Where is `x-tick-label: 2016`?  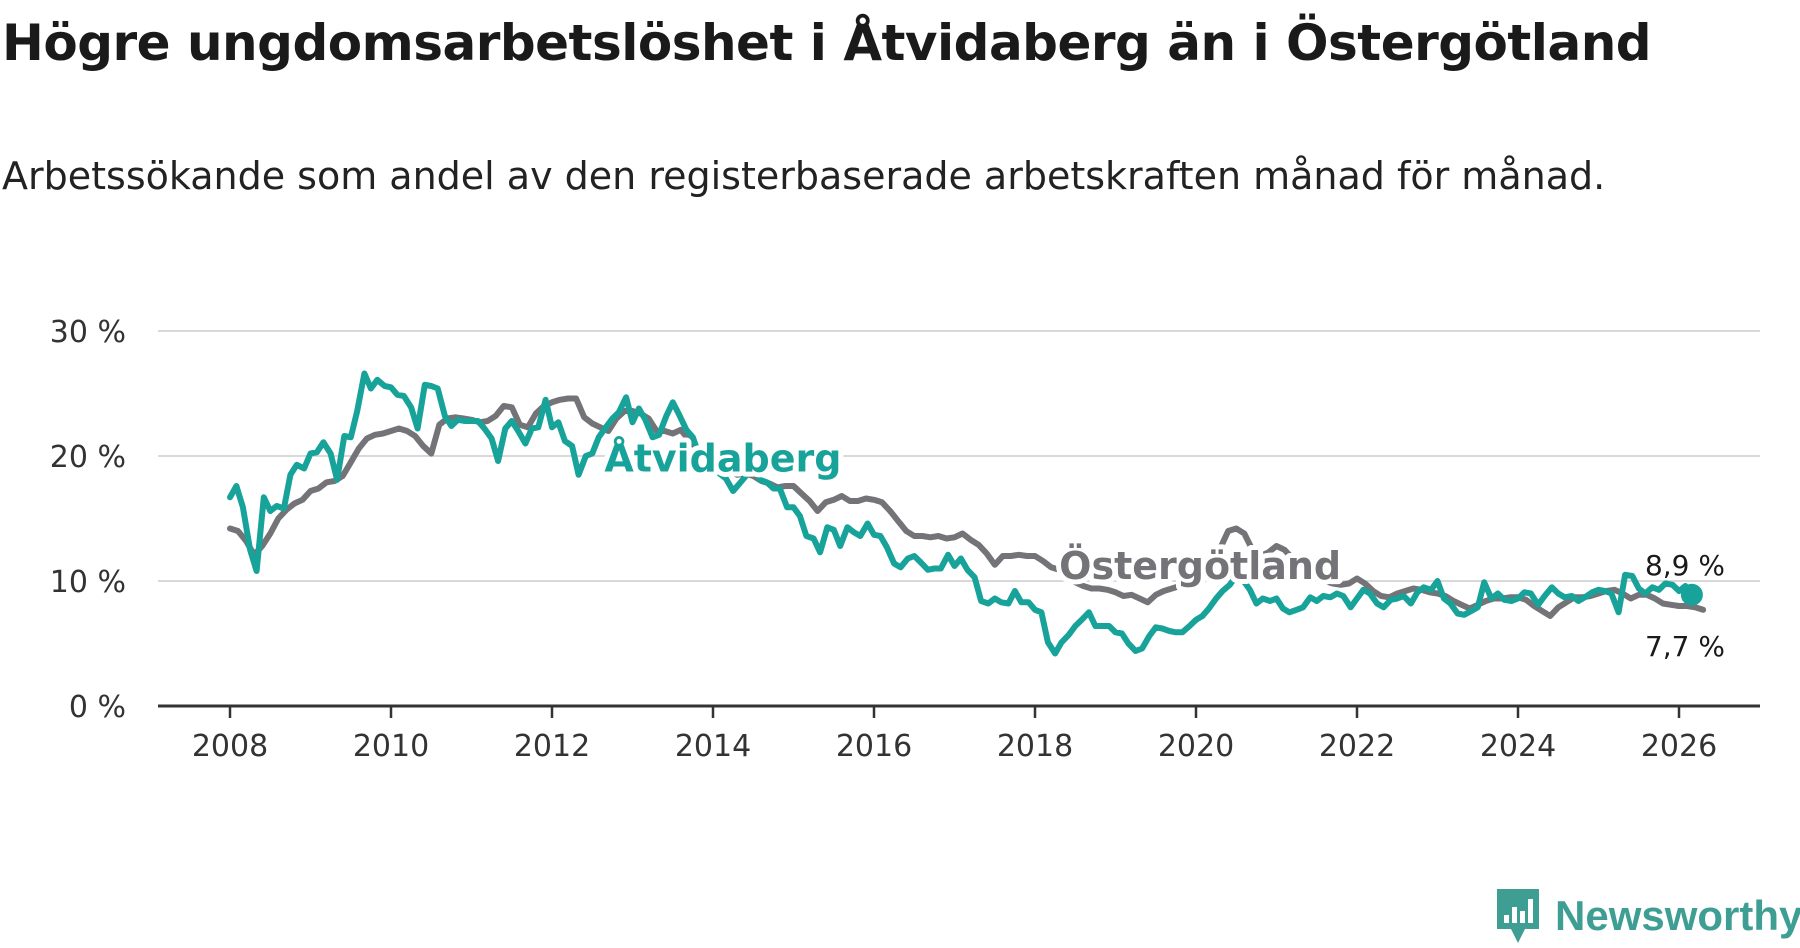
x-tick-label: 2016 is located at coordinates (874, 746).